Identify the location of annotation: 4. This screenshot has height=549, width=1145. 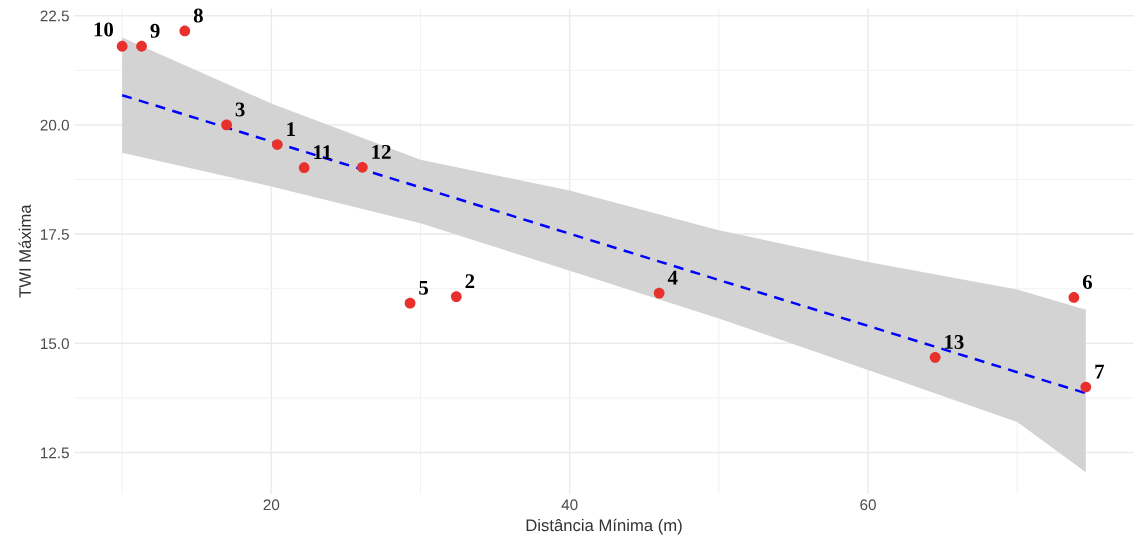
(672, 277).